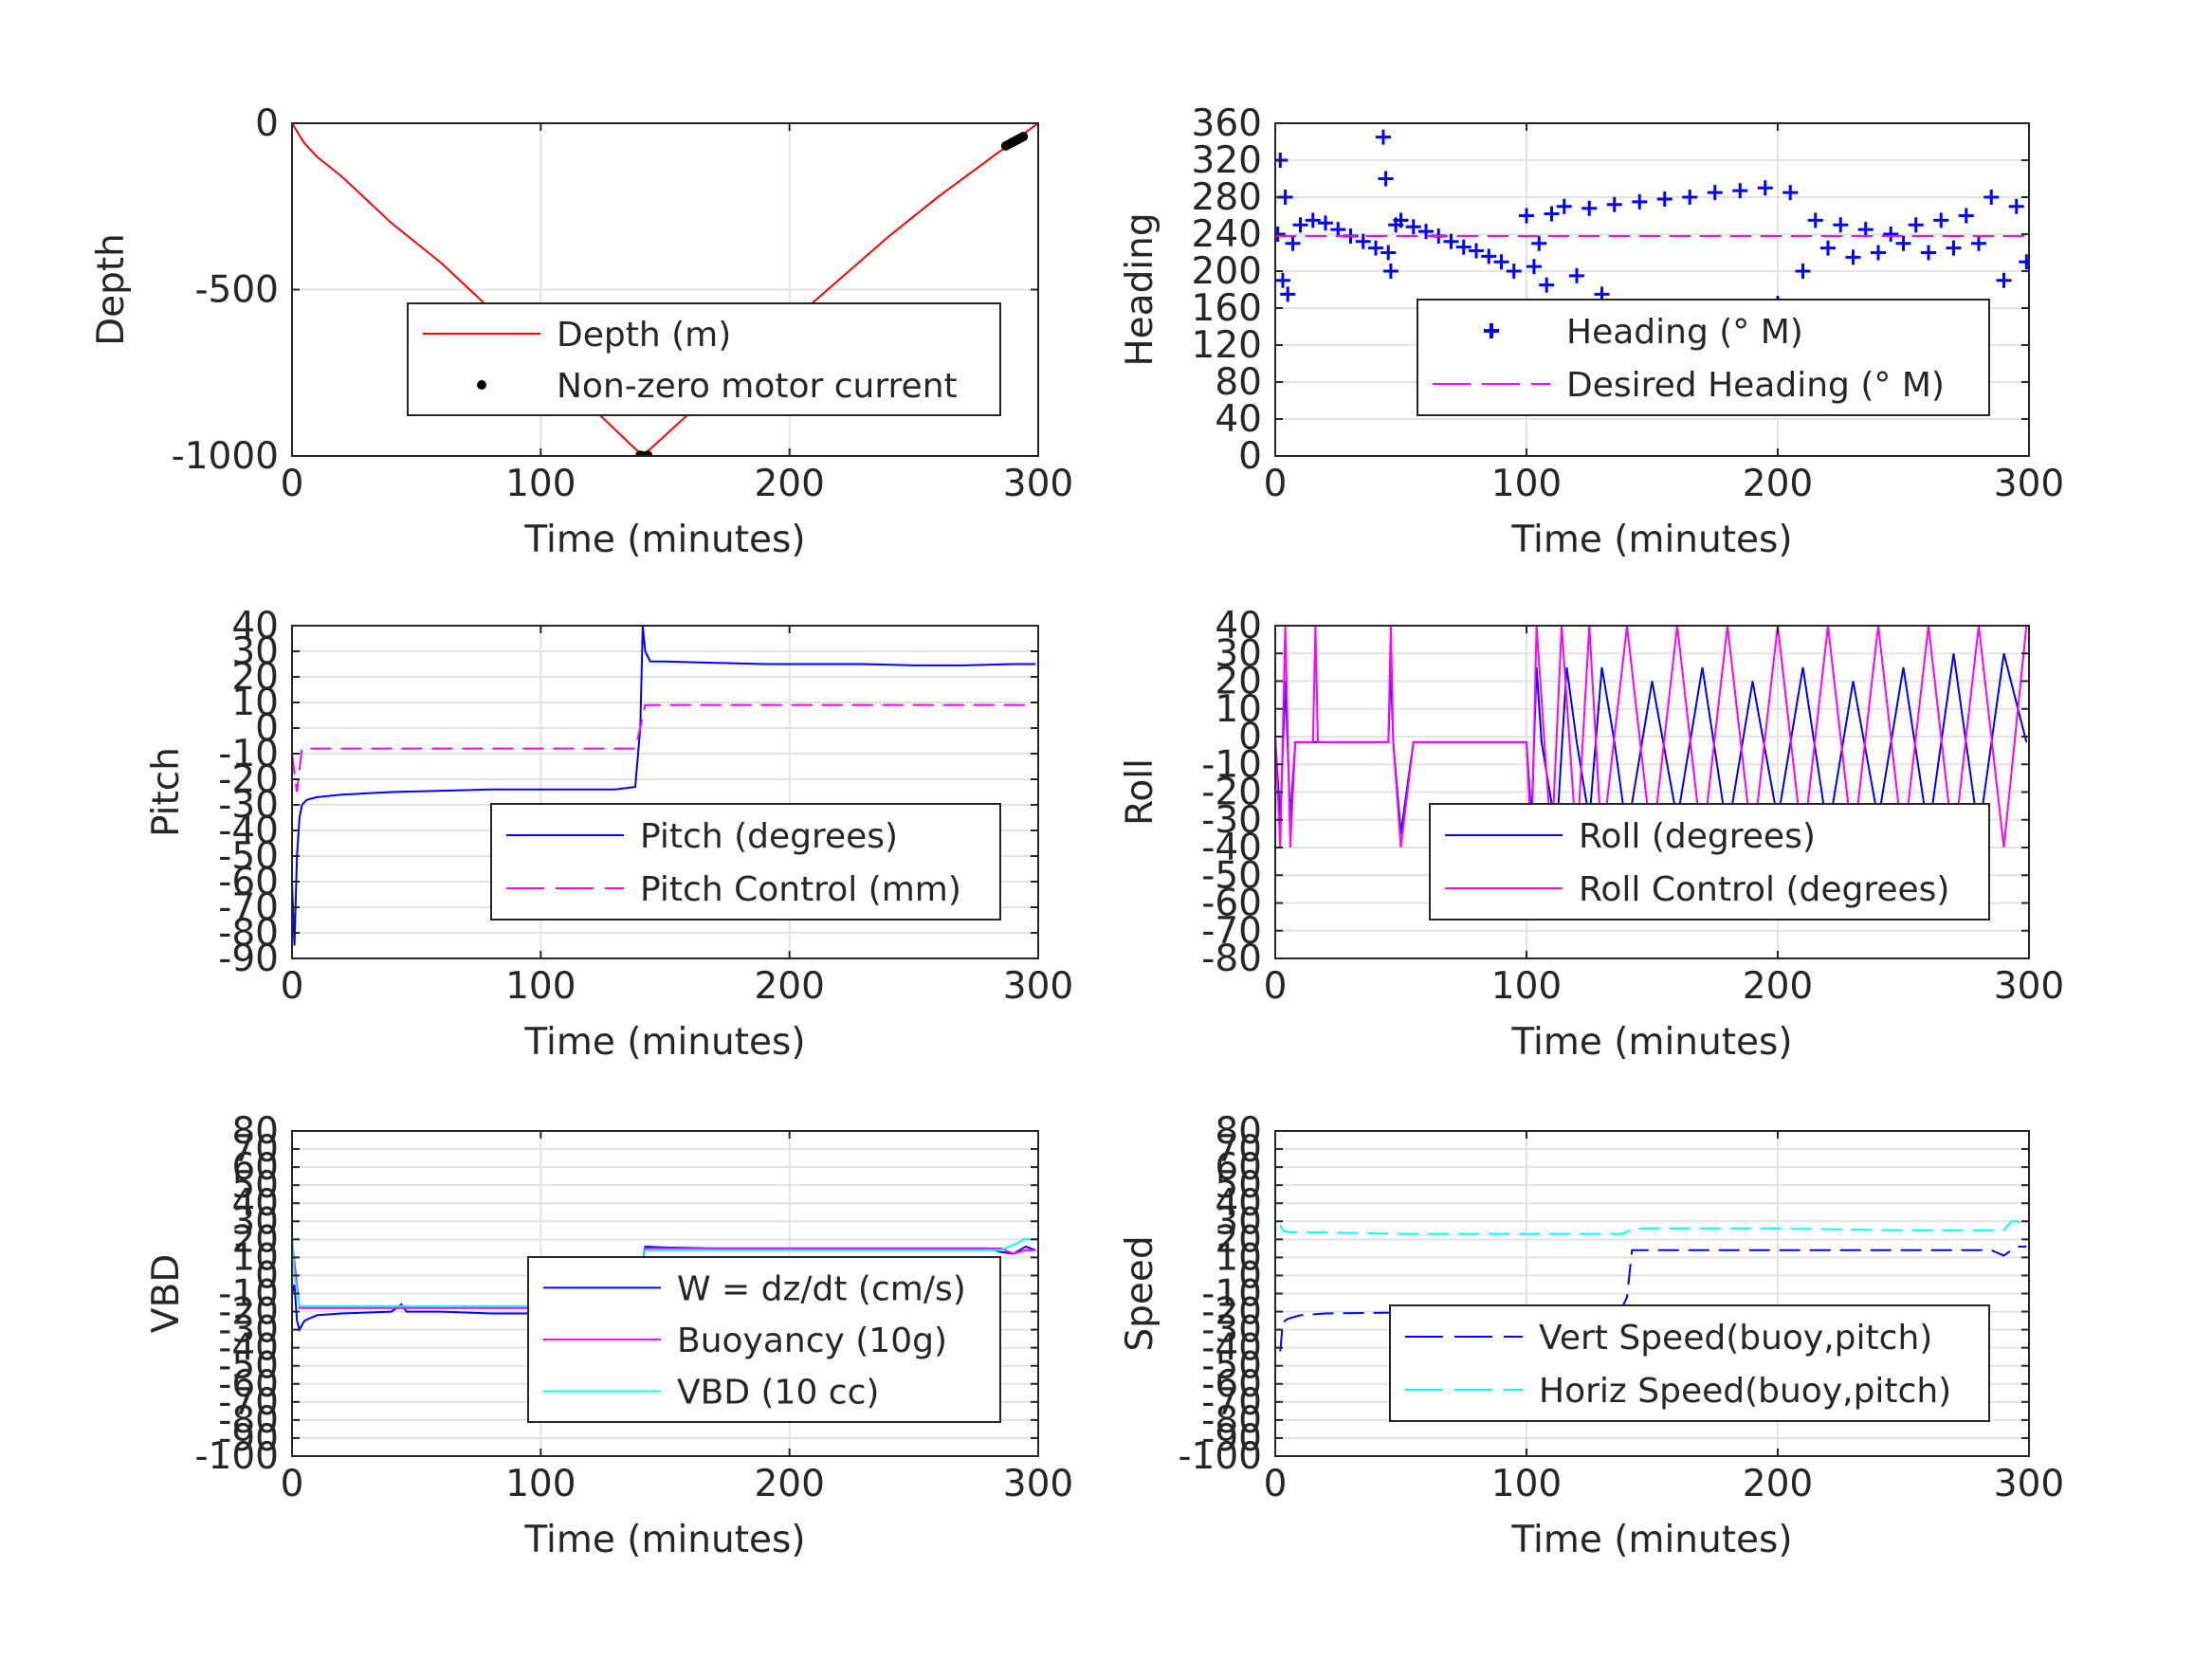 This screenshot has width=2212, height=1659. Describe the element at coordinates (1653, 1299) in the screenshot. I see `series-1-line` at that location.